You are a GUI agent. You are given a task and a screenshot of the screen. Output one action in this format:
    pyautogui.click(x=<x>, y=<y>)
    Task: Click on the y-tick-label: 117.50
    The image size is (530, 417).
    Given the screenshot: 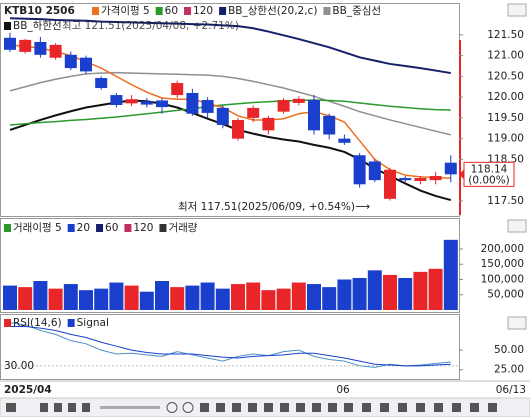 What is the action you would take?
    pyautogui.click(x=505, y=201)
    